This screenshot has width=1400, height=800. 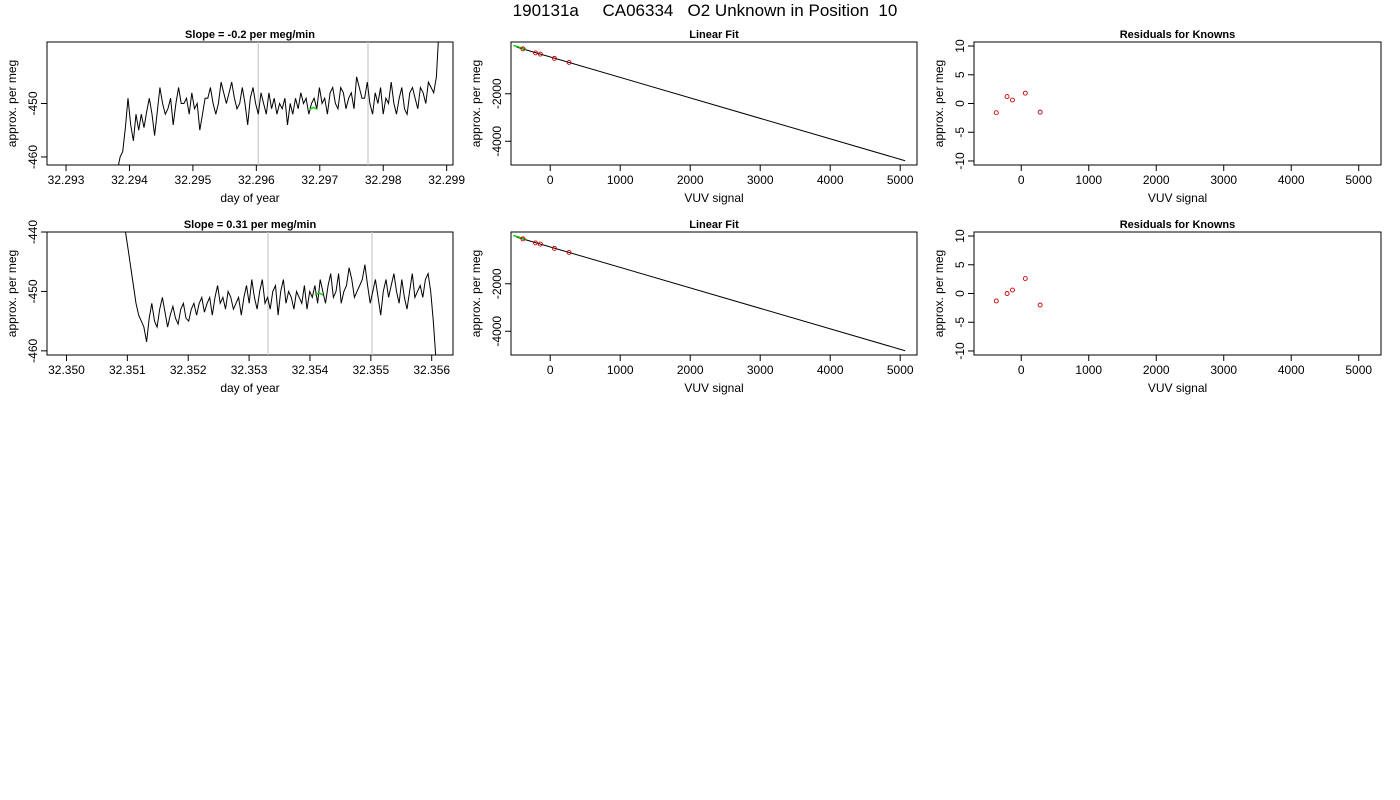 I want to click on x-tick-label: 32.294, so click(x=129, y=180).